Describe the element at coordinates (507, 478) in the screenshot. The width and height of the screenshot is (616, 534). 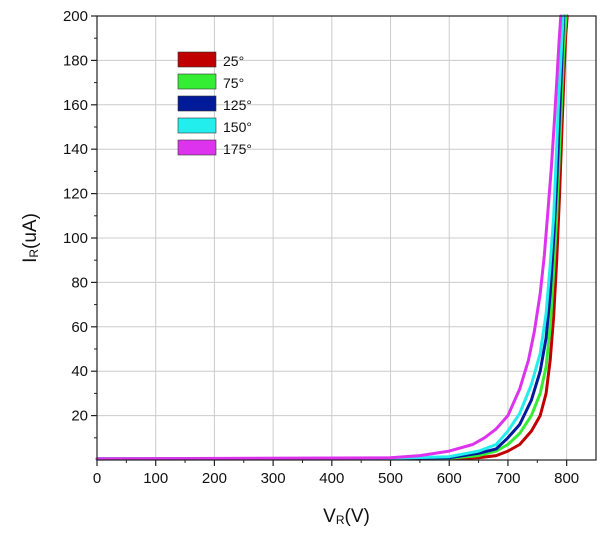
I see `x-tick-label: 700` at that location.